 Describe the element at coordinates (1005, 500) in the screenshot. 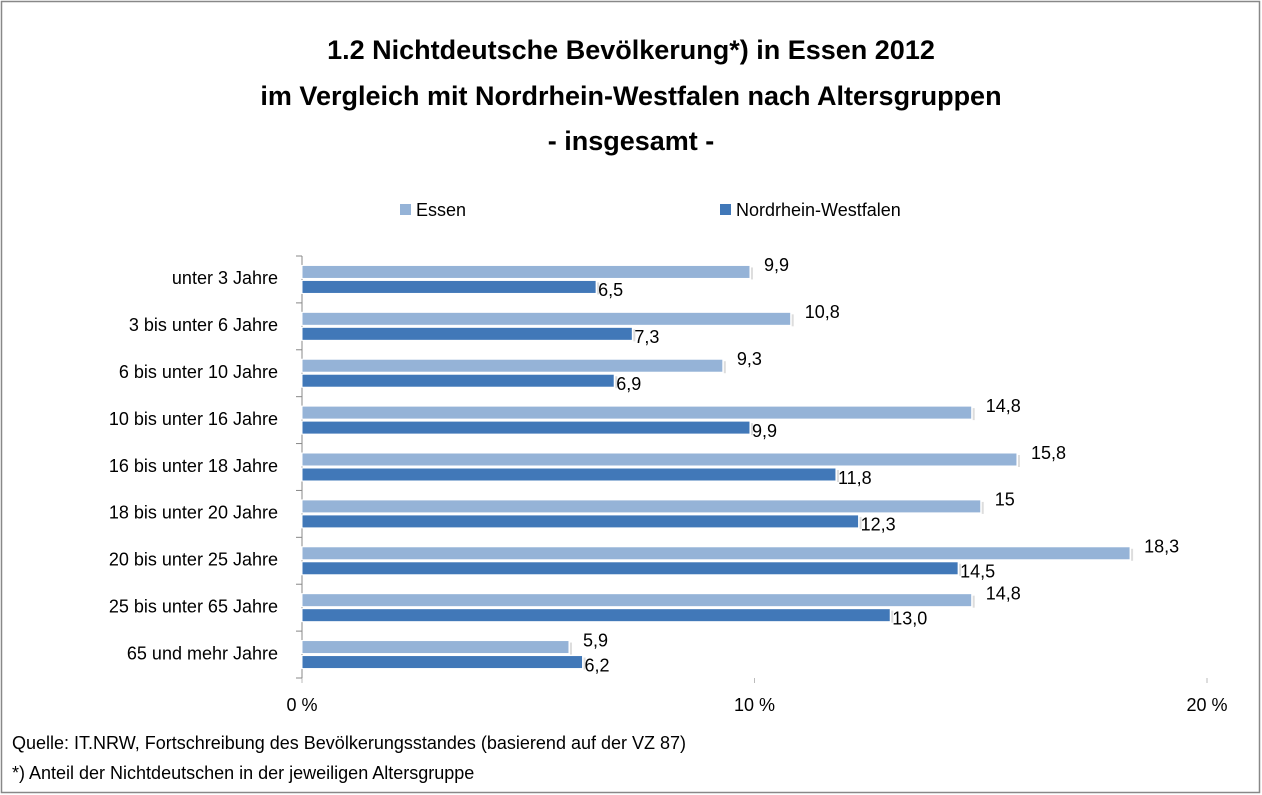

I see `data-label: 15` at that location.